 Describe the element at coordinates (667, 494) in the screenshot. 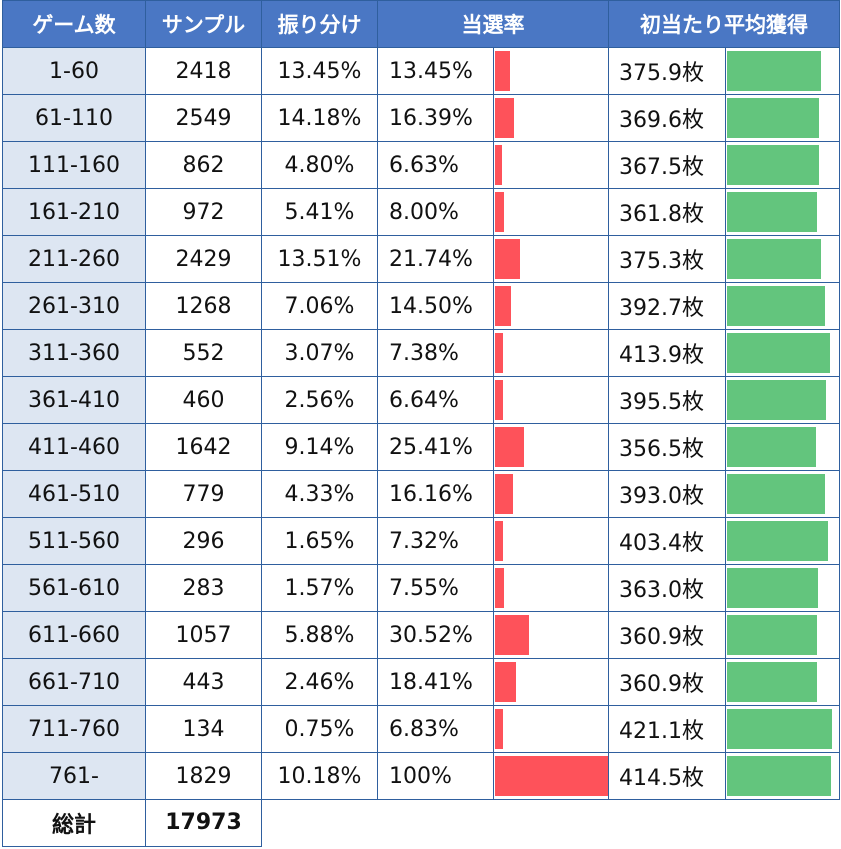

I see `avg-payout-cell: 393.0枚` at that location.